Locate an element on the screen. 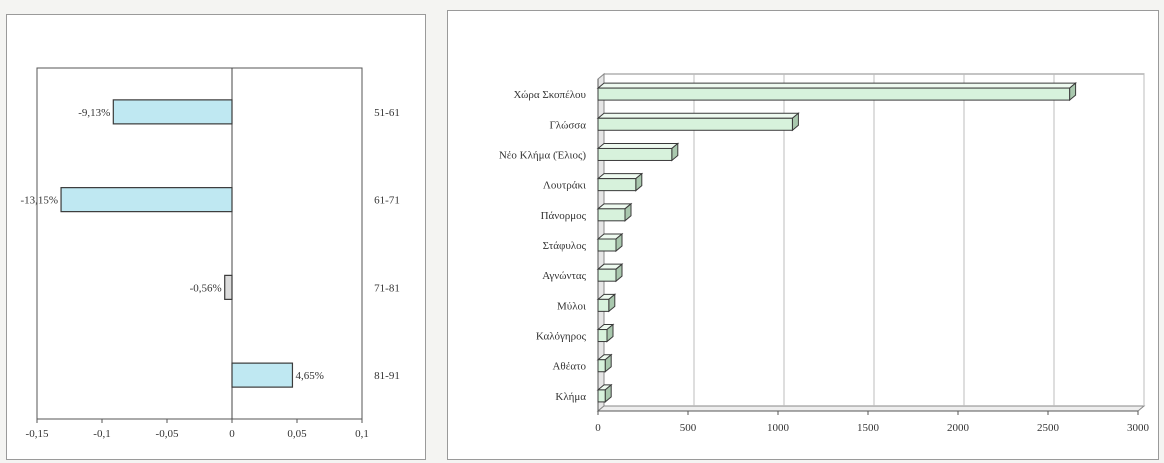 The image size is (1164, 463). x-tick-label: 2000 is located at coordinates (958, 428).